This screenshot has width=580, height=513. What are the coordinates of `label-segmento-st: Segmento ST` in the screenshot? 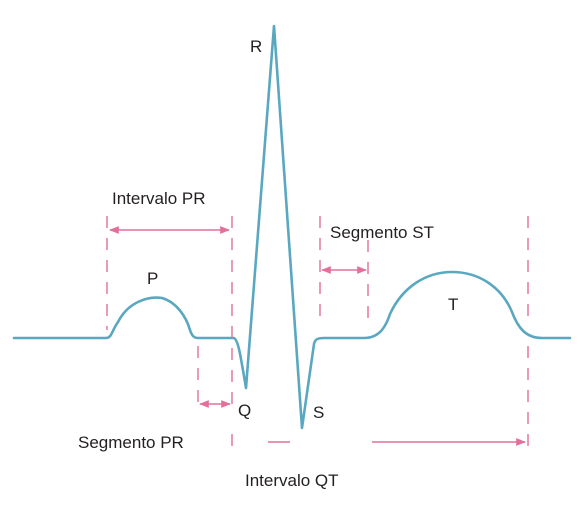 It's located at (382, 232).